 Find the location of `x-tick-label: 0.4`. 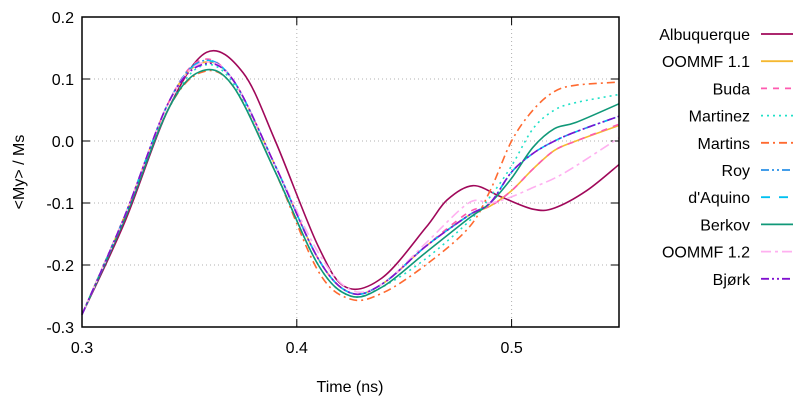

x-tick-label: 0.4 is located at coordinates (297, 348).